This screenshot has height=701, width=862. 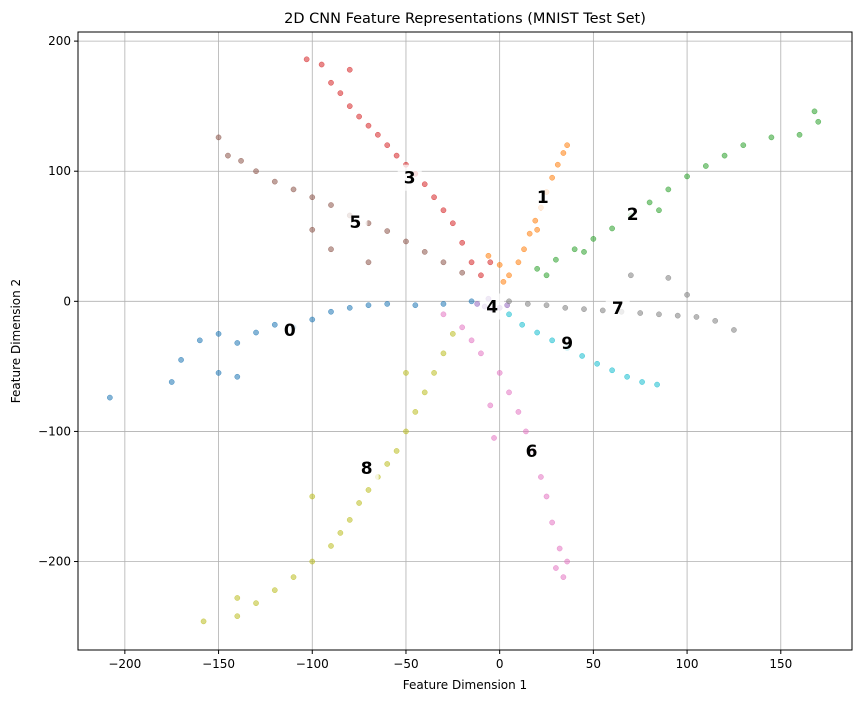 I want to click on cluster-label: 5, so click(x=355, y=223).